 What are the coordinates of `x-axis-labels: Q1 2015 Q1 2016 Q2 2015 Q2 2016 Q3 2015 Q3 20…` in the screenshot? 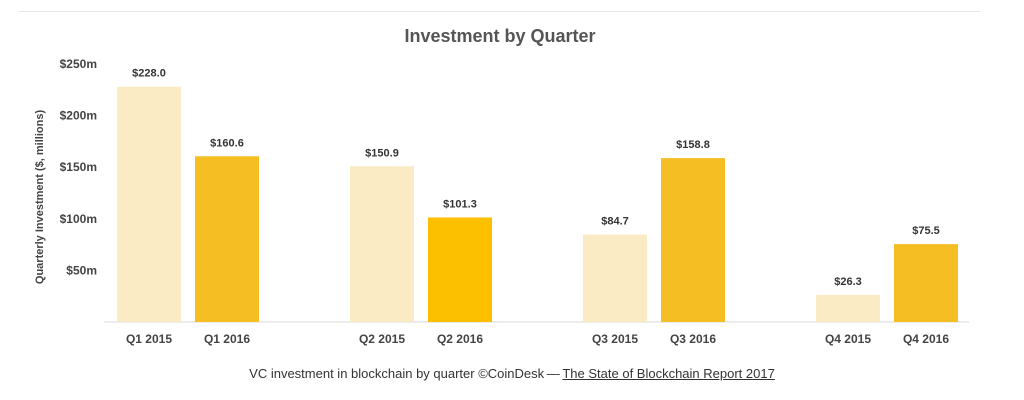 It's located at (537, 339).